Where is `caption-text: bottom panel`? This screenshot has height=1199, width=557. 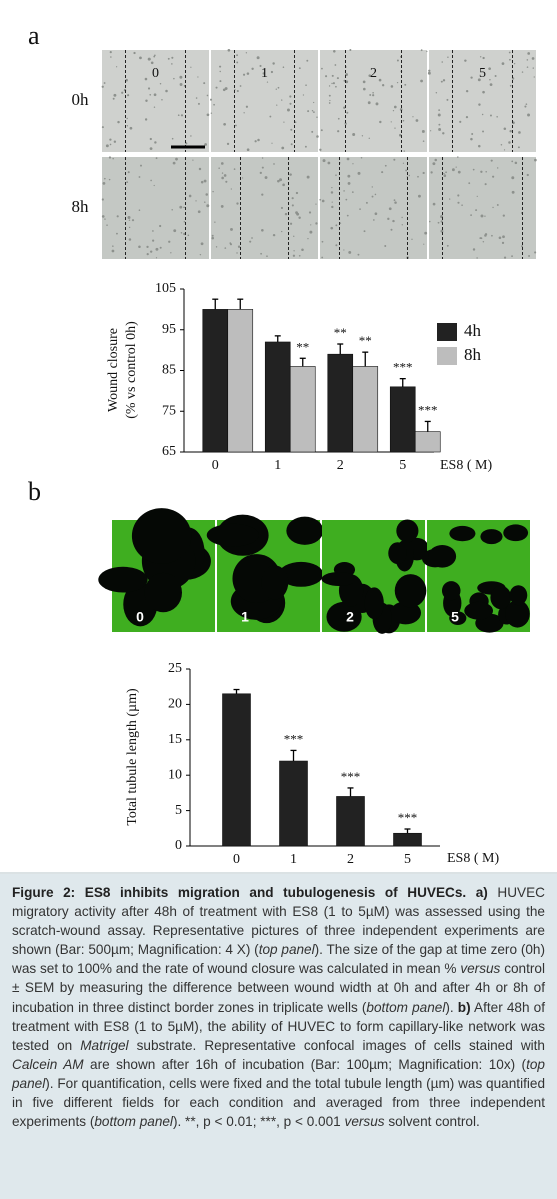 caption-text: bottom panel is located at coordinates (406, 1007).